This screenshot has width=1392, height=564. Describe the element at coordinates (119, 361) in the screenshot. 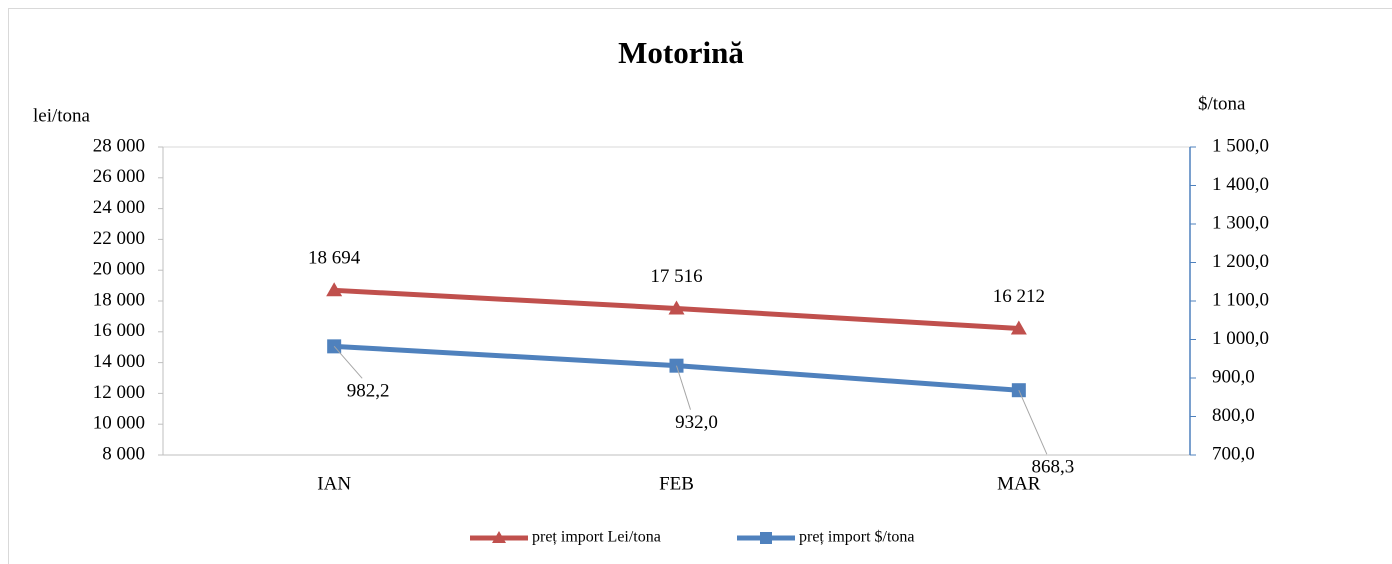

I see `y-tick-label: 14 000` at that location.